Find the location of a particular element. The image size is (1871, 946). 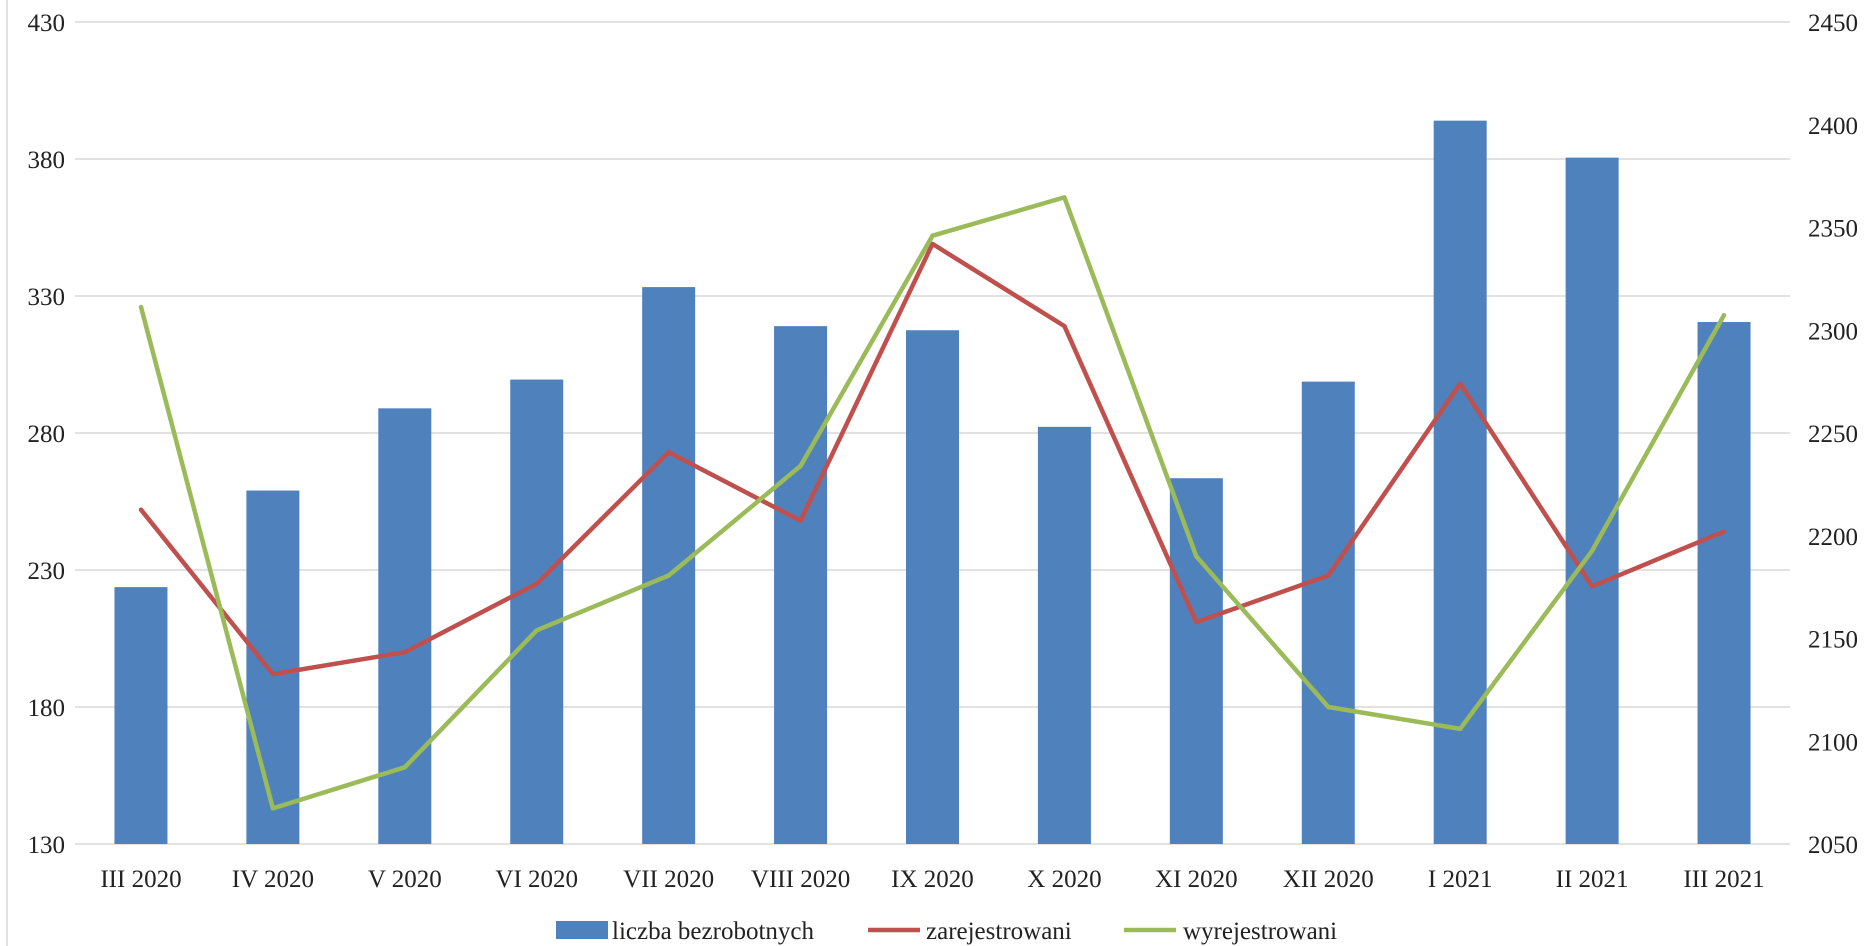

x-tick-label: IV 2020 is located at coordinates (273, 879).